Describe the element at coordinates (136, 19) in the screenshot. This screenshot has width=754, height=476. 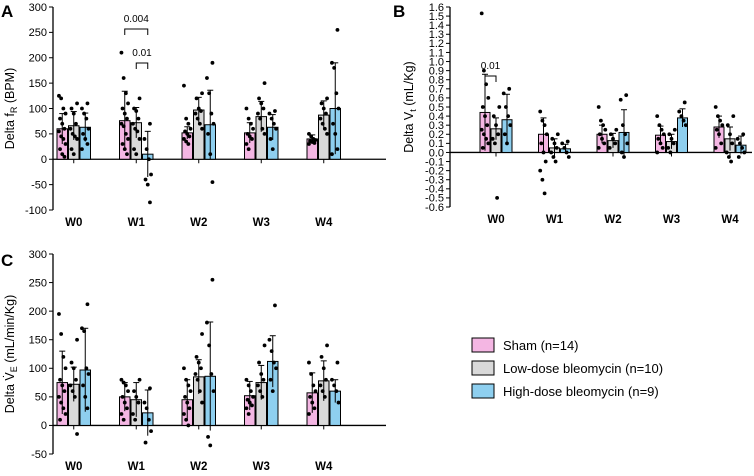
I see `panel-a-significance-label: 0.004` at that location.